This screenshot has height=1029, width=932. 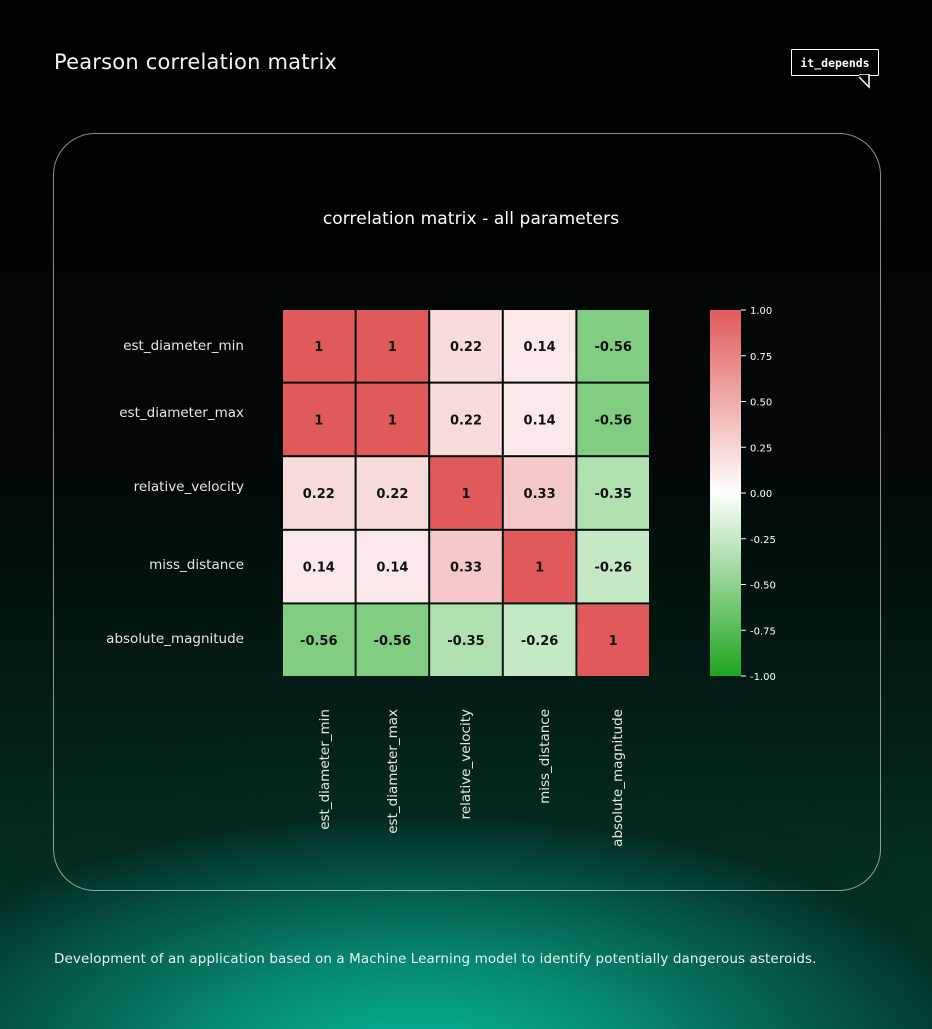 I want to click on colorbar-tick-label: -0.50, so click(x=763, y=586).